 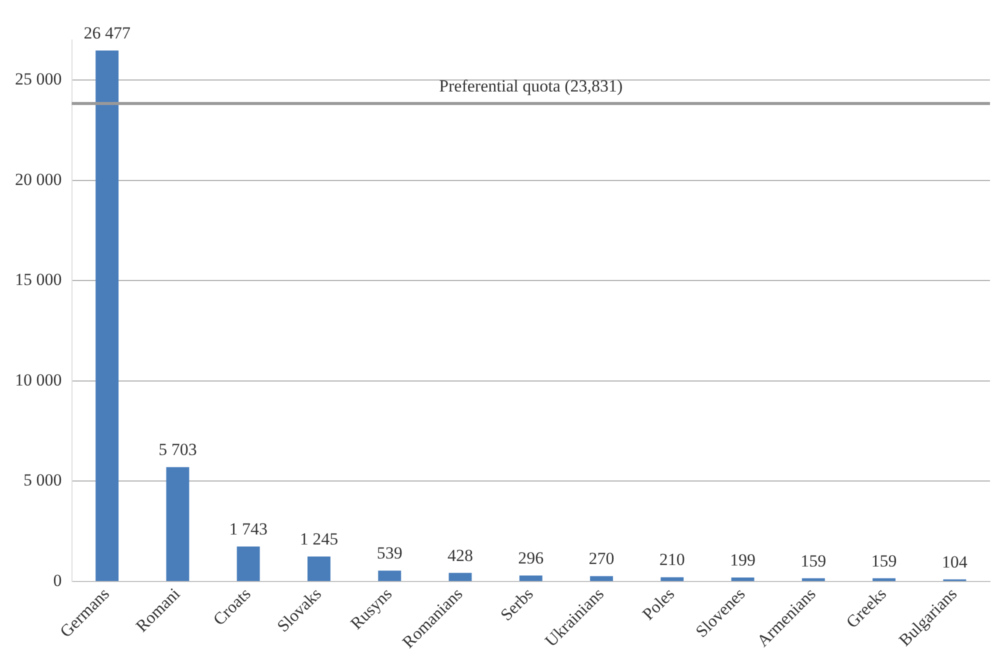 I want to click on ref-line-label: Preferential quota (23,831), so click(x=531, y=86).